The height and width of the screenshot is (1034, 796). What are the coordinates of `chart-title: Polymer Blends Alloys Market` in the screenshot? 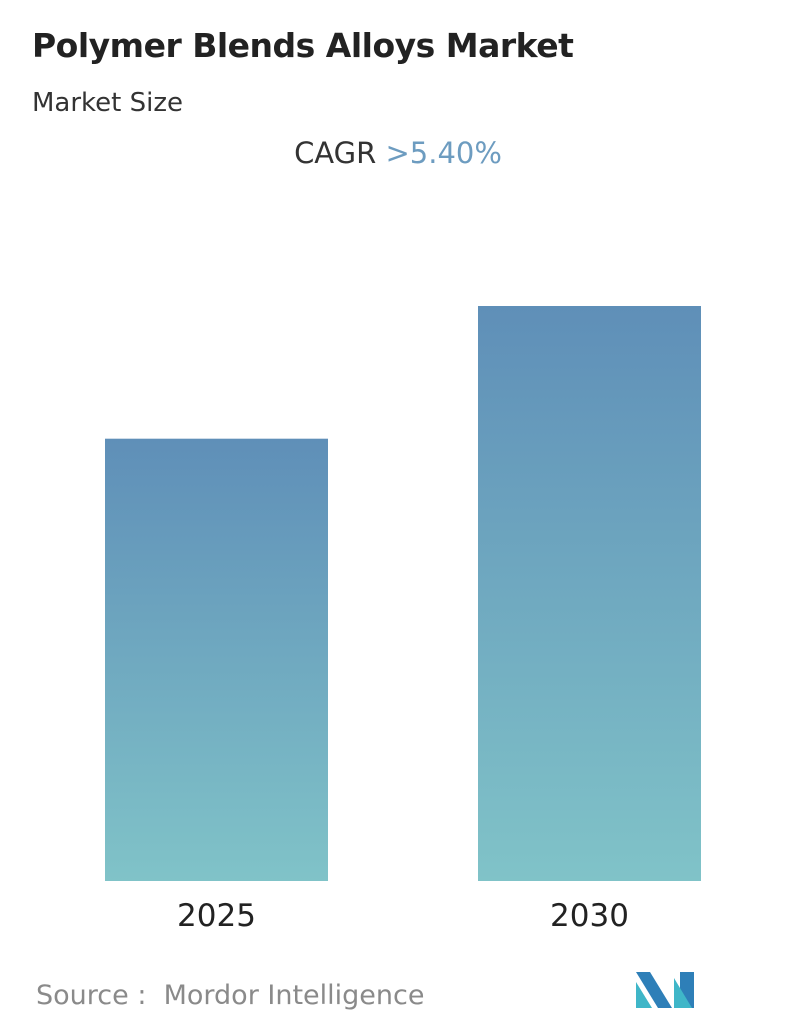 It's located at (303, 45).